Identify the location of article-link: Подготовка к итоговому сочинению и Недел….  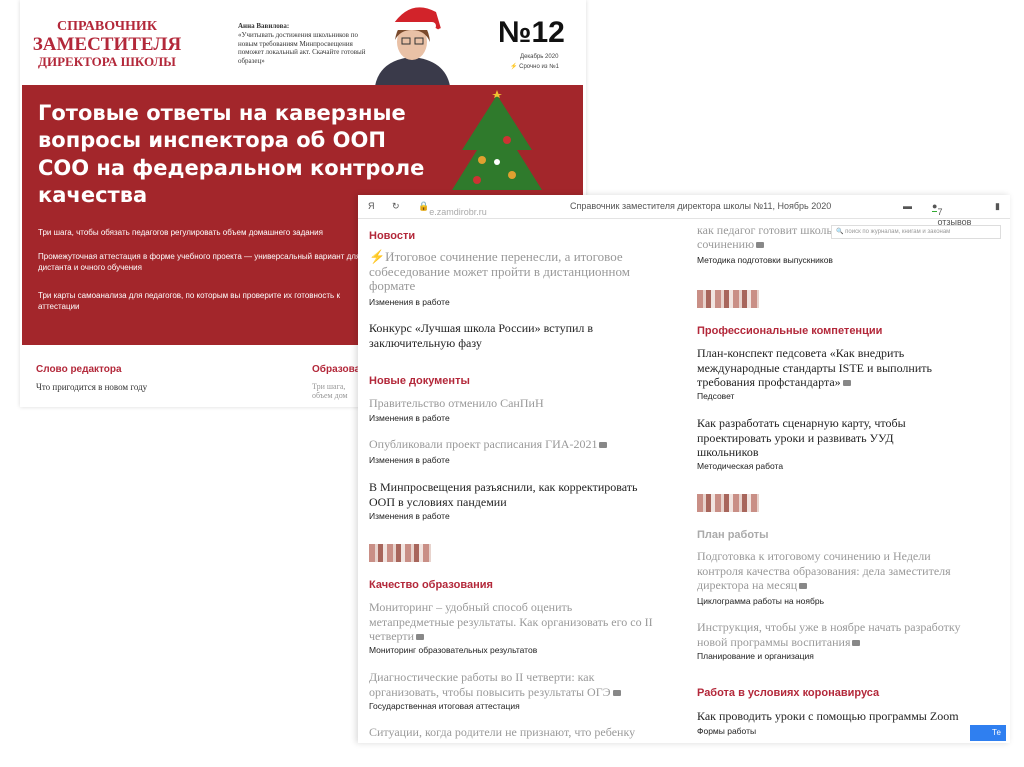
(824, 570).